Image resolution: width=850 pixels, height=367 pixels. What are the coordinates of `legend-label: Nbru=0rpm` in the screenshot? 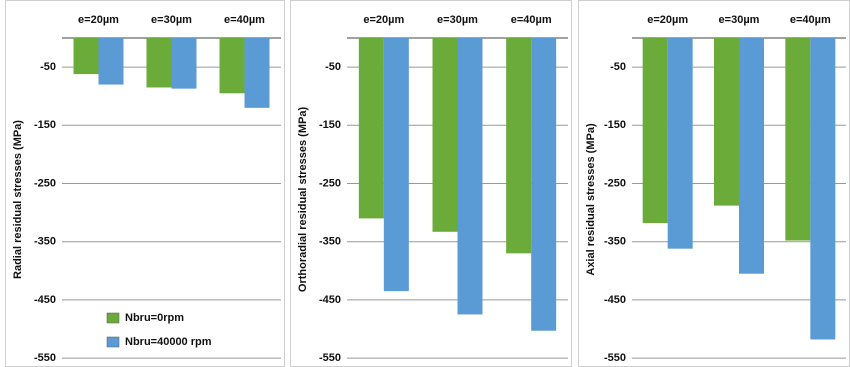 It's located at (154, 318).